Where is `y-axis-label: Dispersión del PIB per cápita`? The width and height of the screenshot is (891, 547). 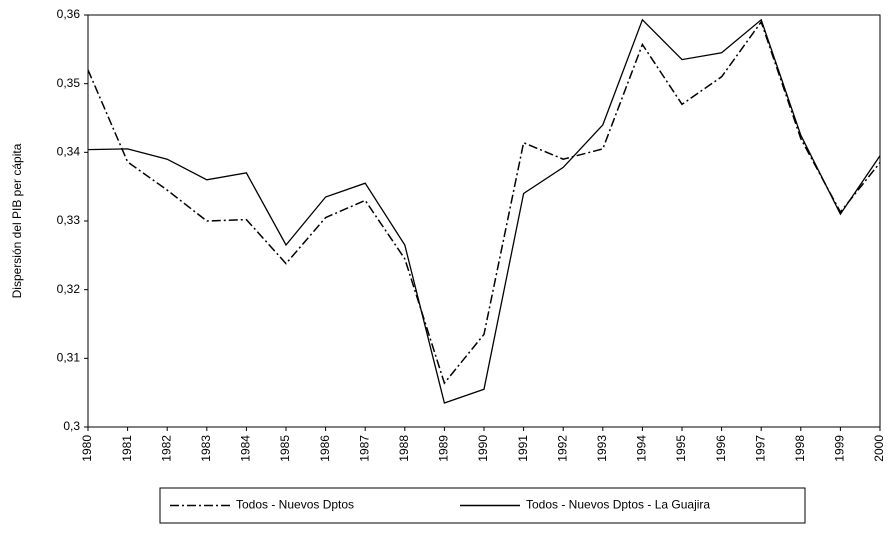
y-axis-label: Dispersión del PIB per cápita is located at coordinates (17, 220).